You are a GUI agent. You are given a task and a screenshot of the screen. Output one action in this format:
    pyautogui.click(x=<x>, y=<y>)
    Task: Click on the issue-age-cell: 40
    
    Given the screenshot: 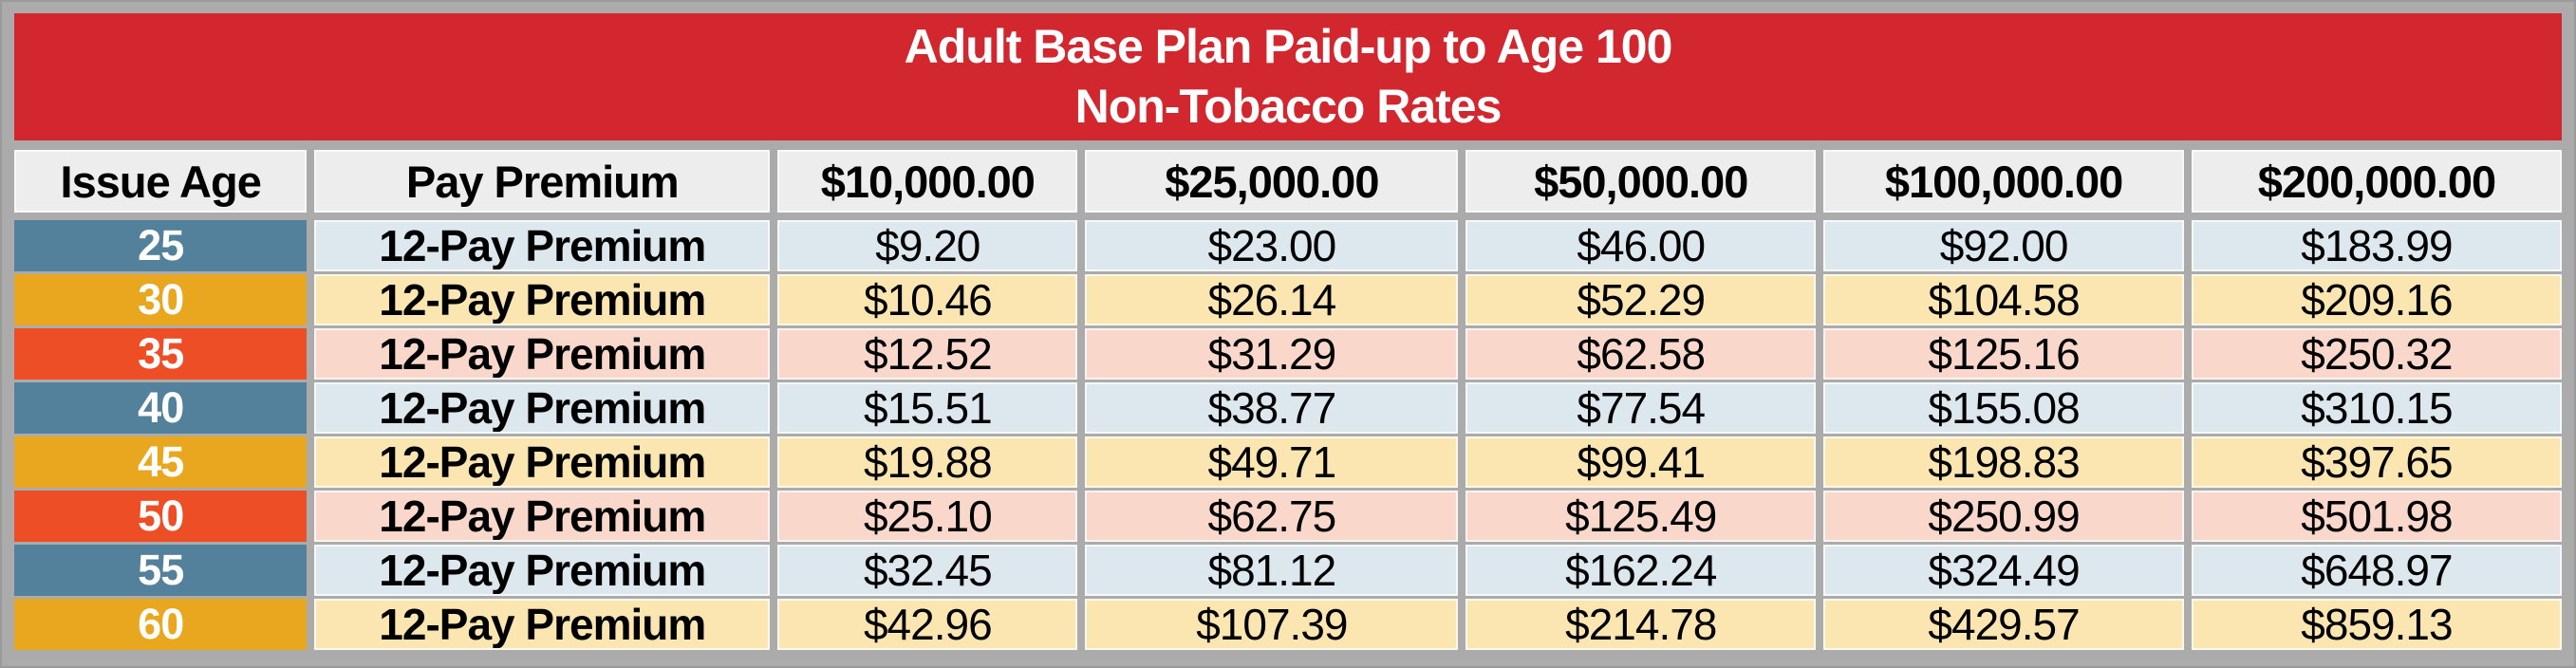 What is the action you would take?
    pyautogui.click(x=161, y=408)
    